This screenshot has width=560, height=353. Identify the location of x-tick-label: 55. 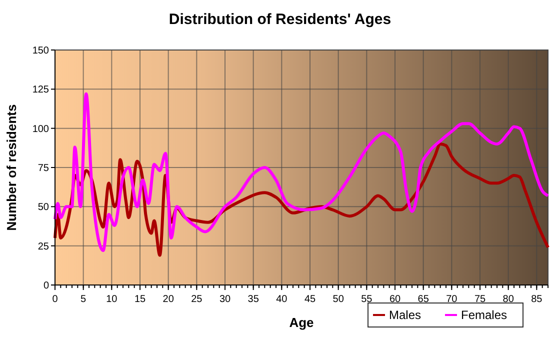
(367, 299).